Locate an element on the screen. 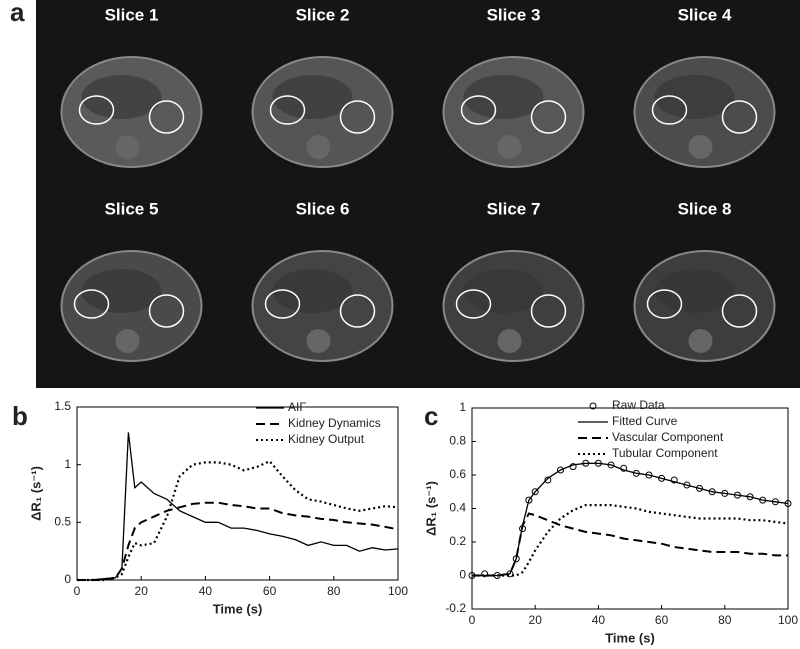 The height and width of the screenshot is (649, 800). legend-label: Kidney Output is located at coordinates (326, 439).